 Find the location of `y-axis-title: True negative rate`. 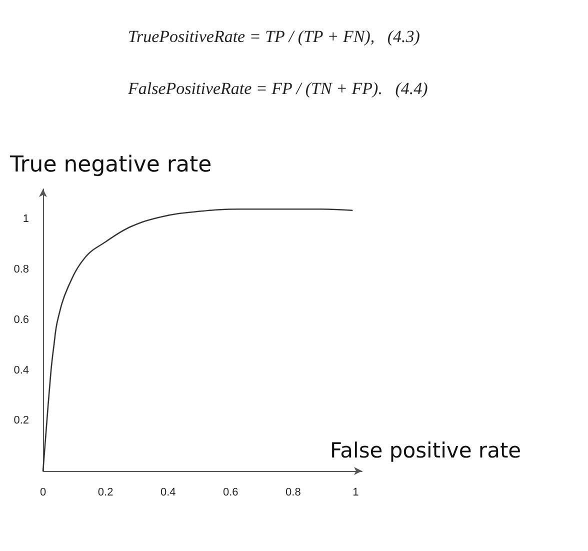

y-axis-title: True negative rate is located at coordinates (110, 165).